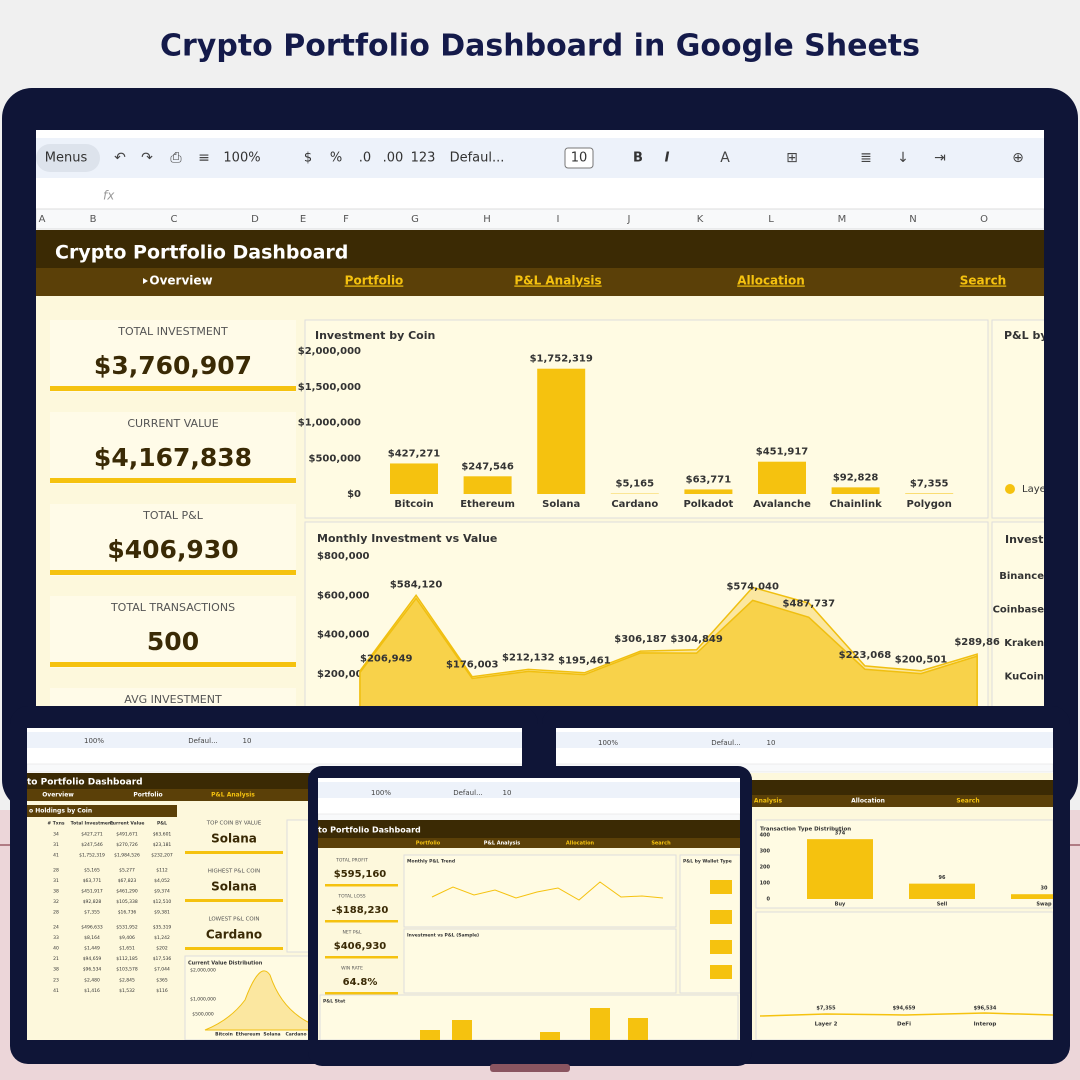  What do you see at coordinates (351, 861) in the screenshot?
I see `kpi-label: TOTAL PROFIT` at bounding box center [351, 861].